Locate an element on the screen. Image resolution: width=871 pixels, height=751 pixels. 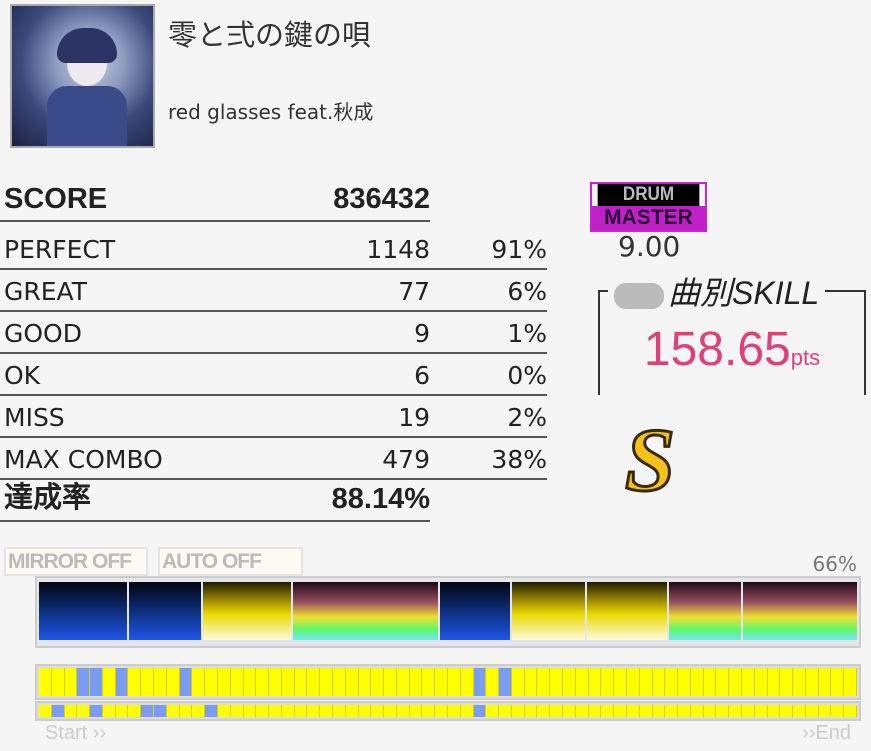
judgement-percent: 0% is located at coordinates (527, 375).